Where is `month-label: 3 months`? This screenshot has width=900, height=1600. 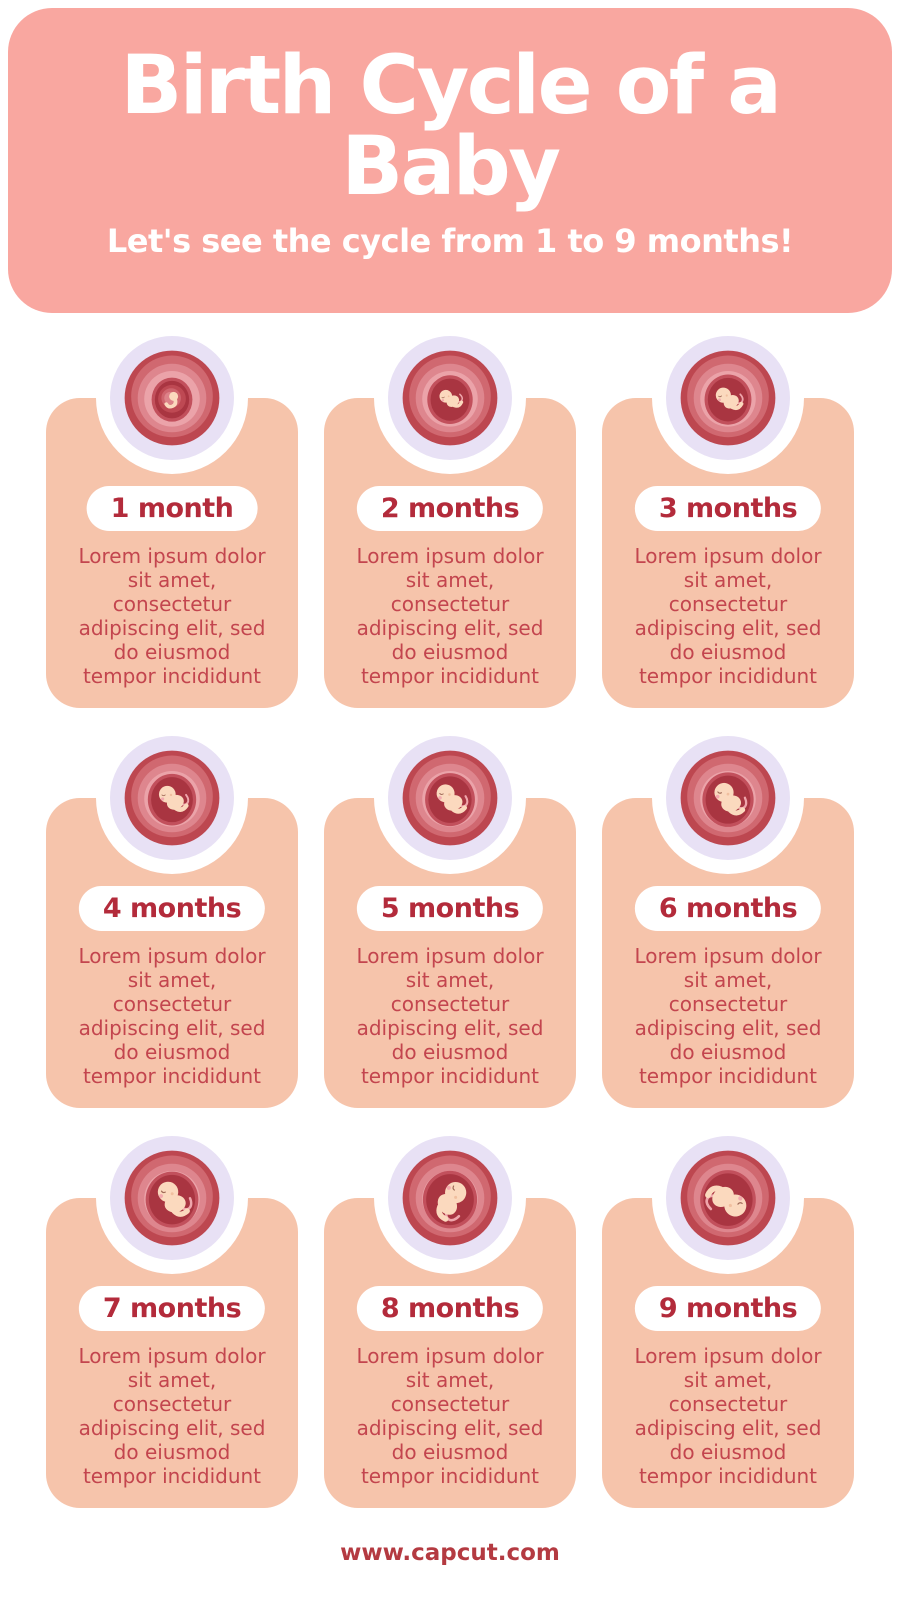
month-label: 3 months is located at coordinates (728, 508).